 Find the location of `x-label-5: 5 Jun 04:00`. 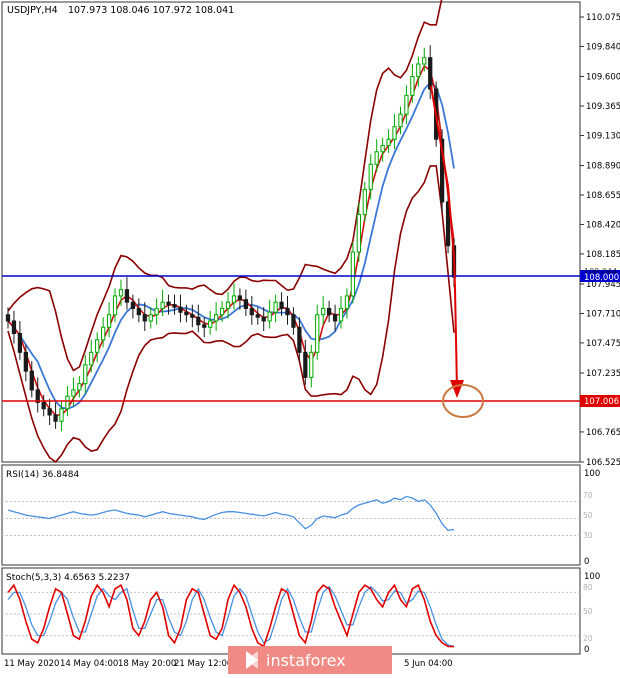

x-label-5: 5 Jun 04:00 is located at coordinates (428, 664).